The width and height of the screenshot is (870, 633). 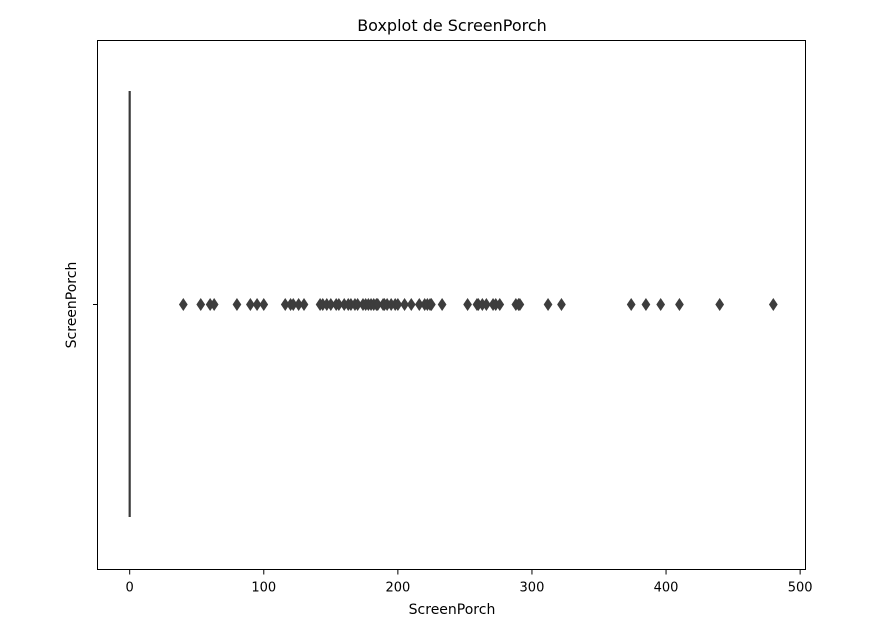 What do you see at coordinates (452, 25) in the screenshot?
I see `chart-title: Boxplot de ScreenPorch` at bounding box center [452, 25].